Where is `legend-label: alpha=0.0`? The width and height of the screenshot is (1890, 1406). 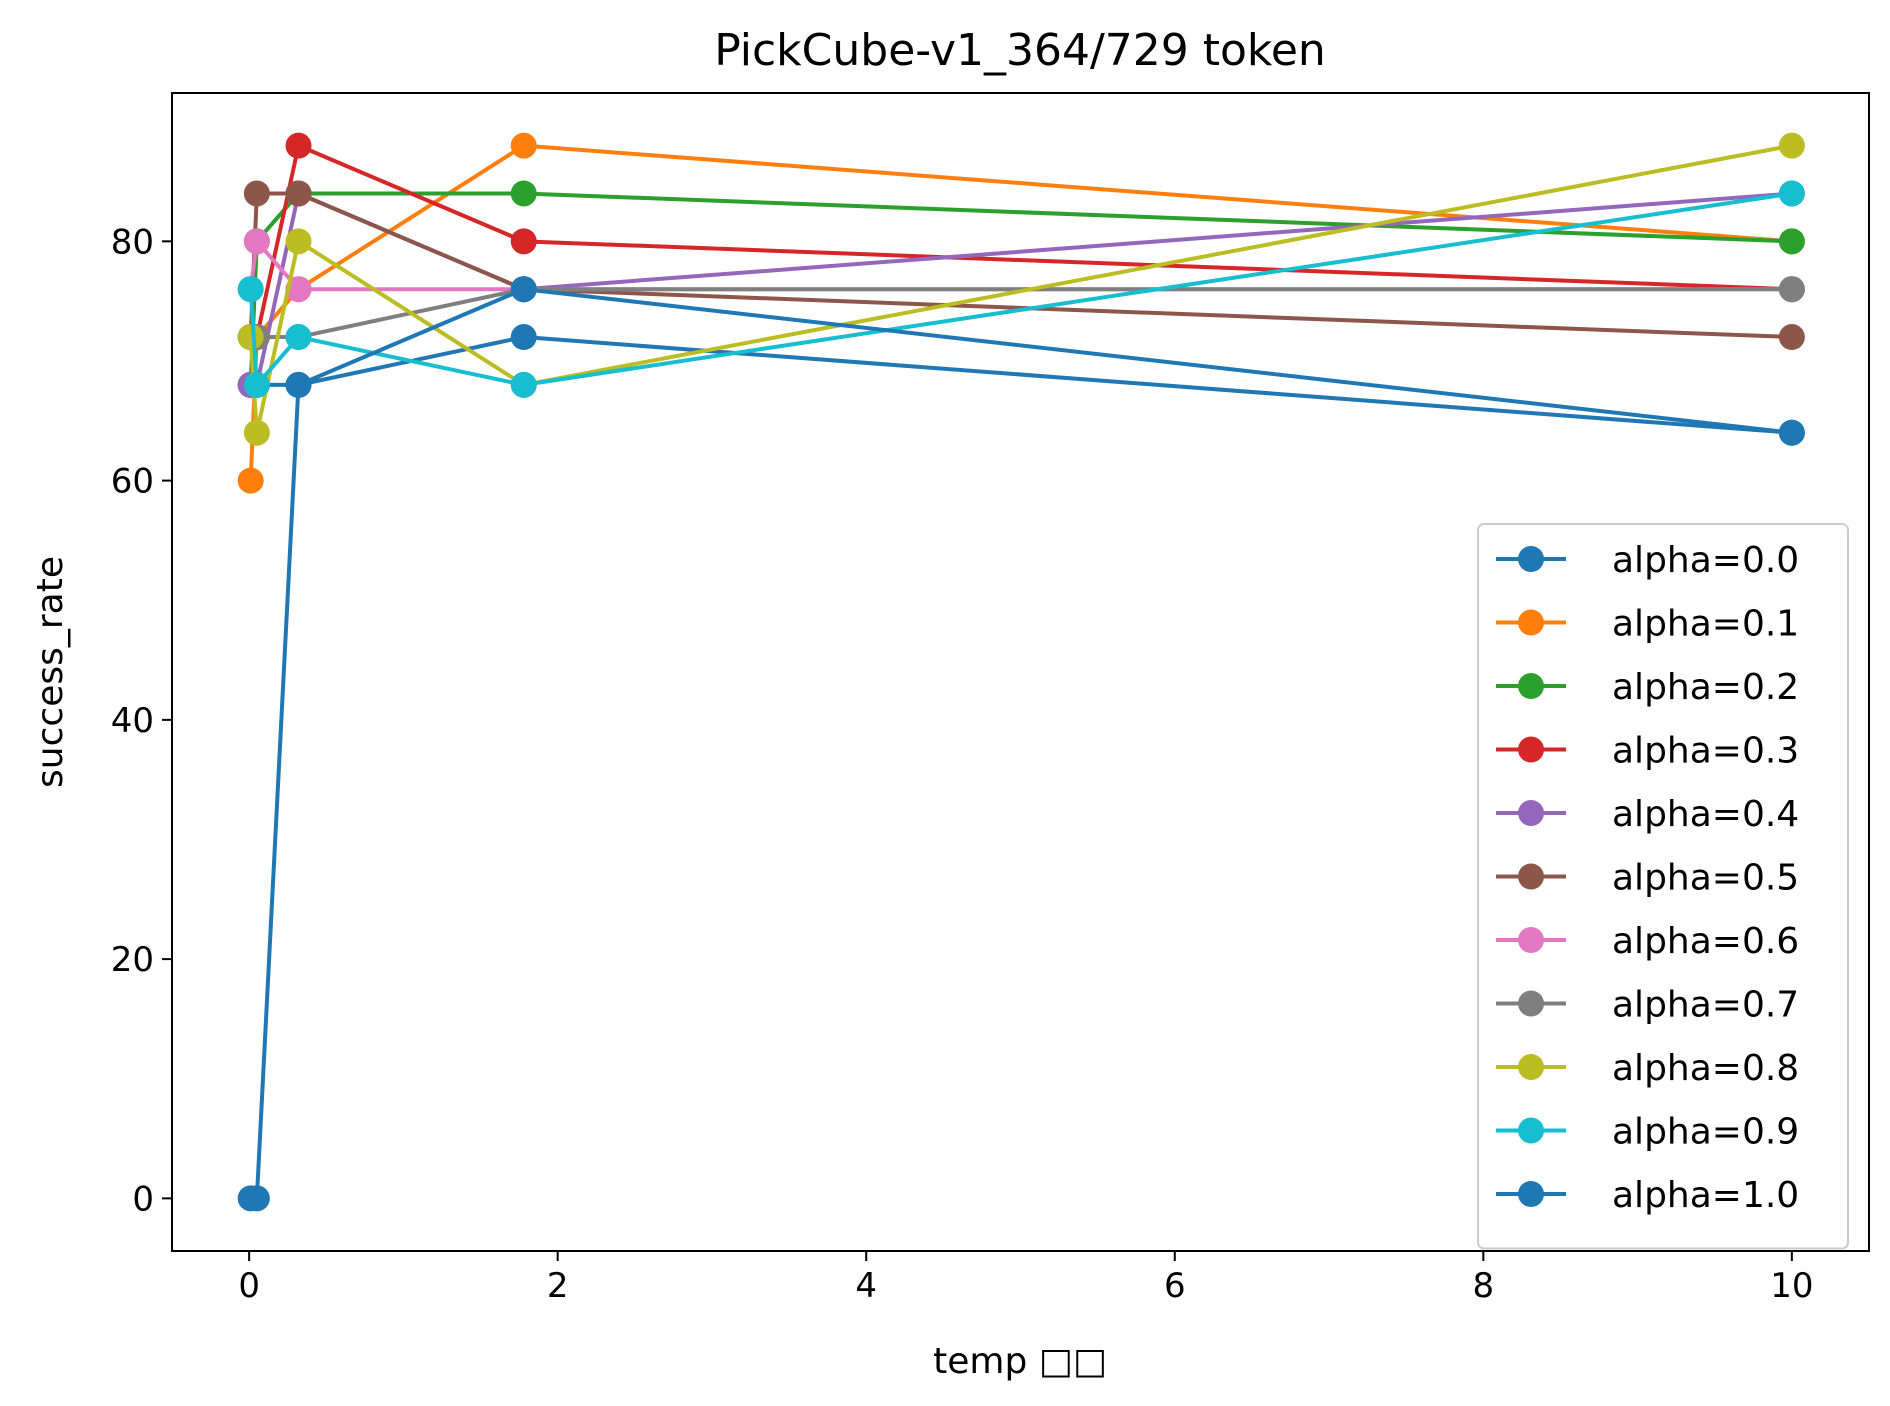 legend-label: alpha=0.0 is located at coordinates (1705, 560).